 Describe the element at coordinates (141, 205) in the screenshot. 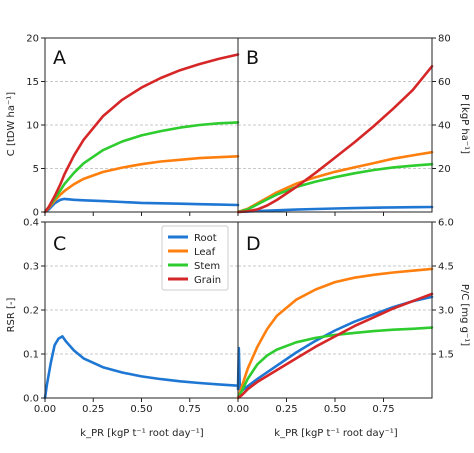

I see `series-a-root` at that location.